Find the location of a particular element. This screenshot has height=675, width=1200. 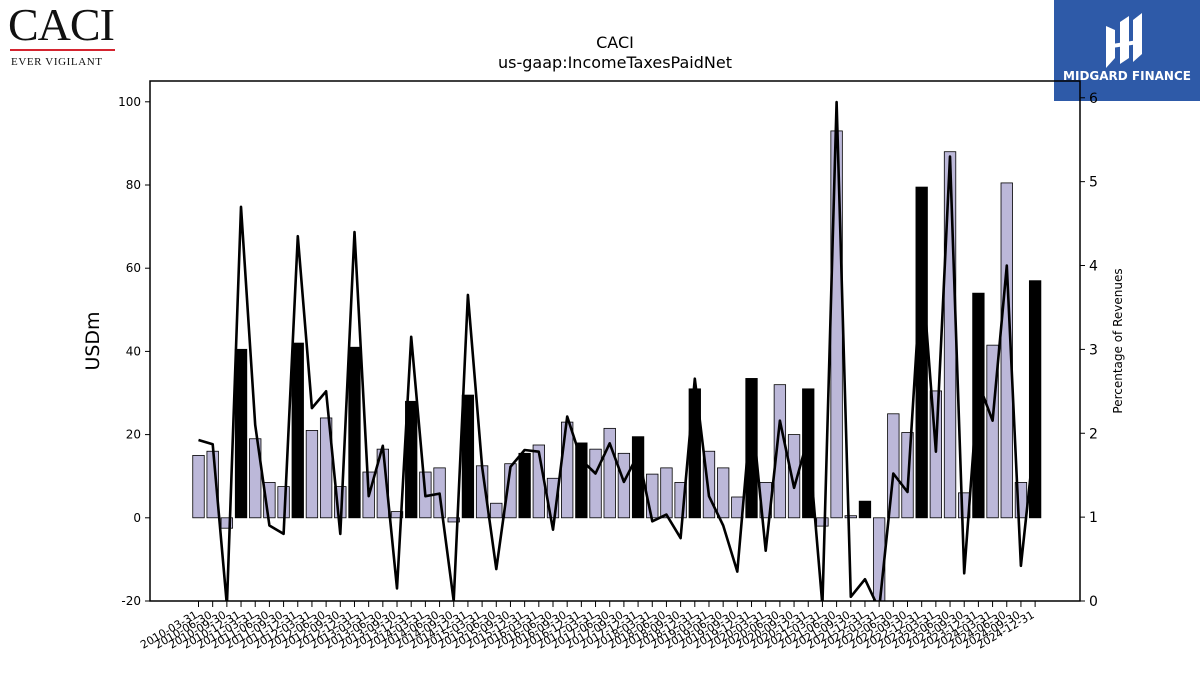

y2-tick-label: 2 is located at coordinates (1093, 434).